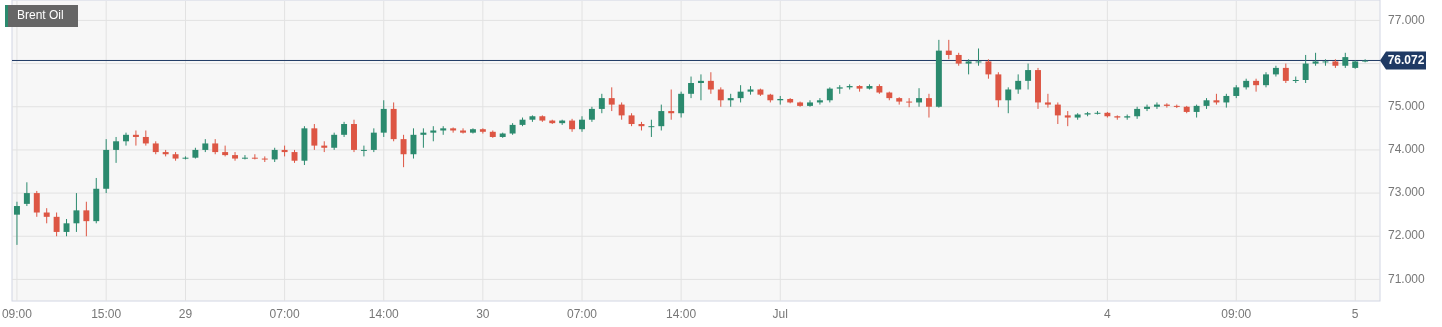 The height and width of the screenshot is (327, 1442). What do you see at coordinates (1407, 105) in the screenshot?
I see `y-tick-label: 75.000` at bounding box center [1407, 105].